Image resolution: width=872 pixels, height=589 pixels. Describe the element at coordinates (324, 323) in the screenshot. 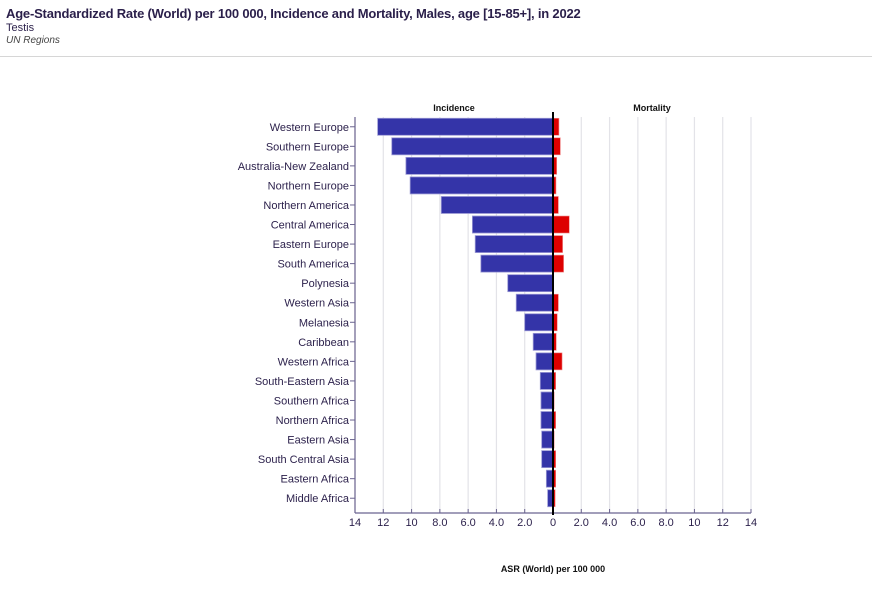

I see `category-label: Melanesia` at that location.